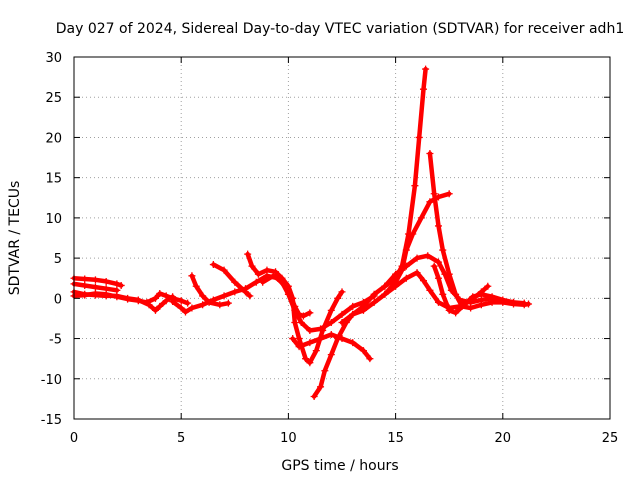 The width and height of the screenshot is (640, 480). Describe the element at coordinates (53, 98) in the screenshot. I see `y-tick-label: 25` at that location.